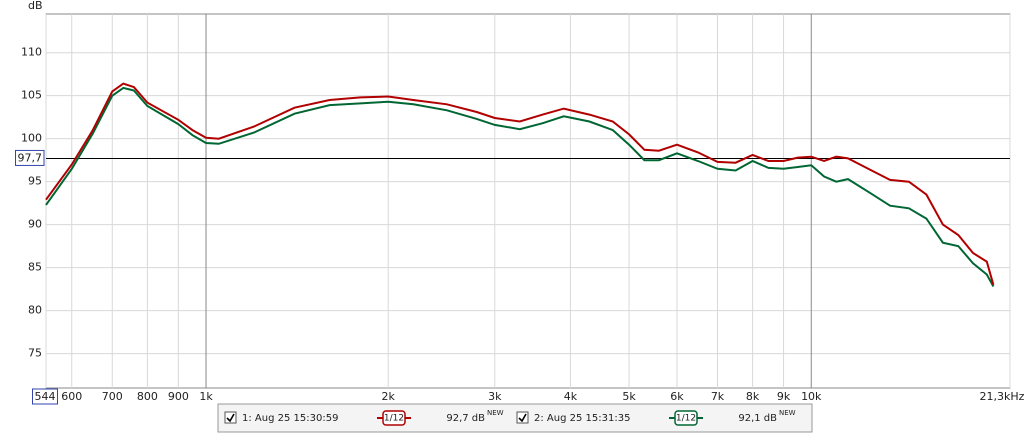  I want to click on x-tick-label: 6k, so click(677, 396).